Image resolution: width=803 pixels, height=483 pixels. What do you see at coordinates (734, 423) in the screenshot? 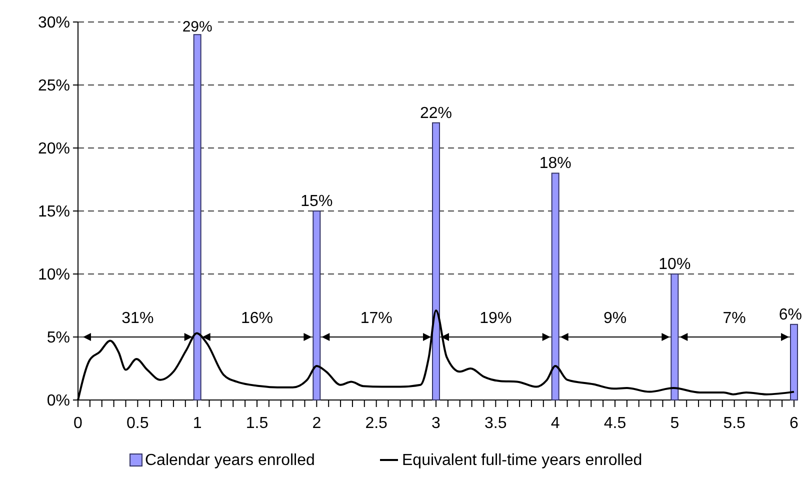
I see `x-tick-label: 5.5` at bounding box center [734, 423].